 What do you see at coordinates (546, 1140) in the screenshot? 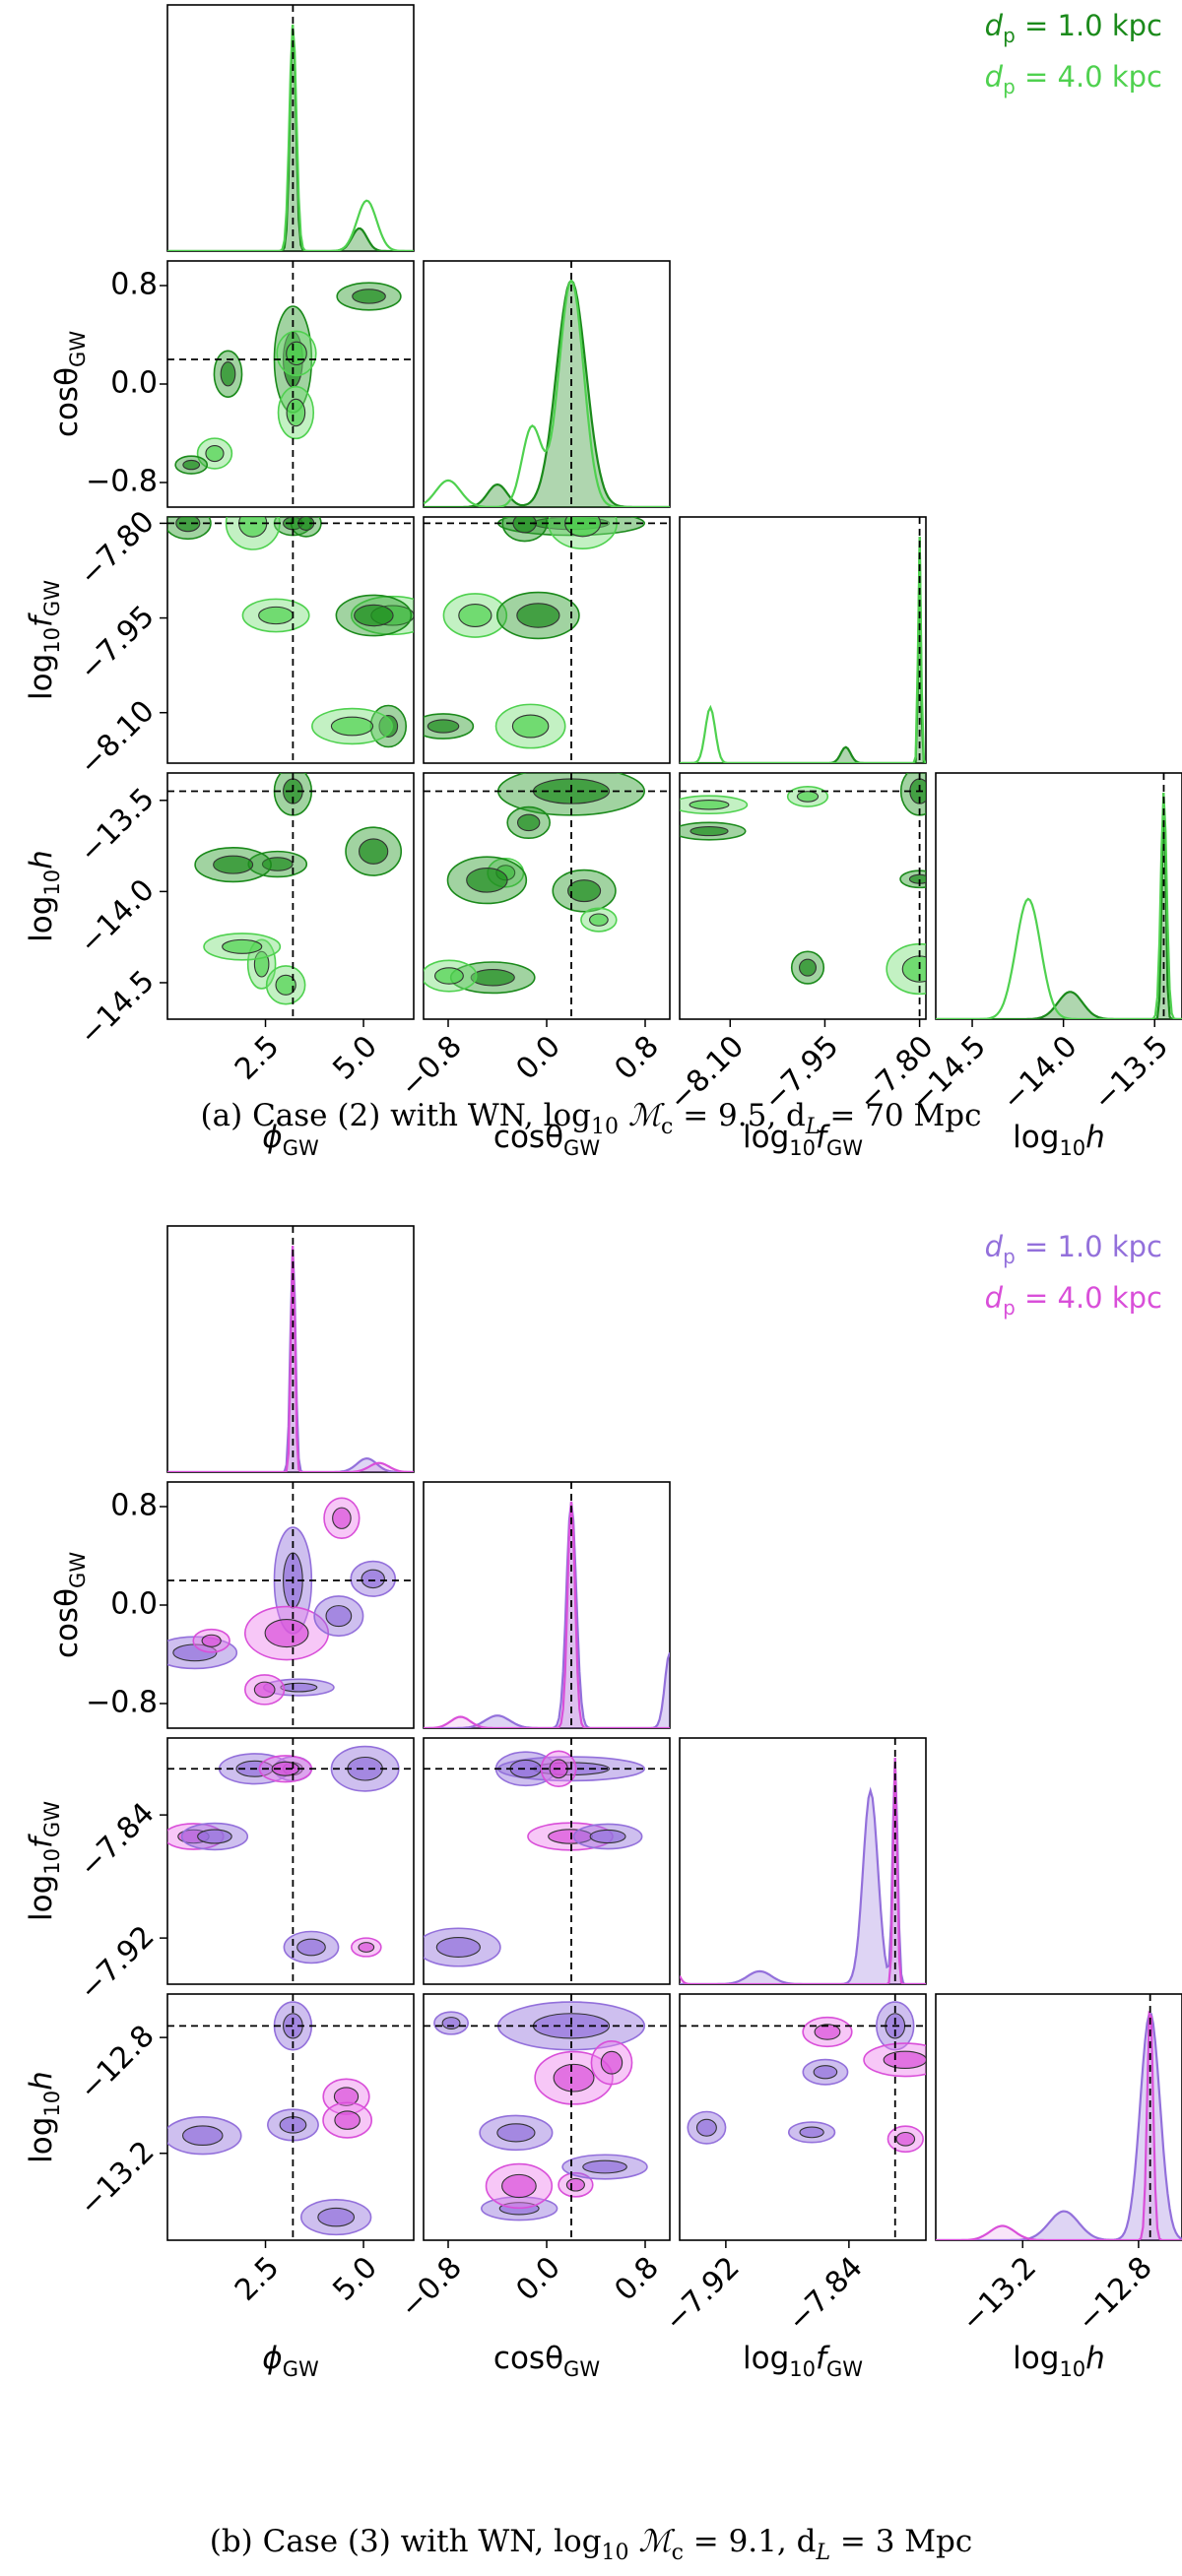
I see `x-axis-label-cos: cosθGW` at bounding box center [546, 1140].